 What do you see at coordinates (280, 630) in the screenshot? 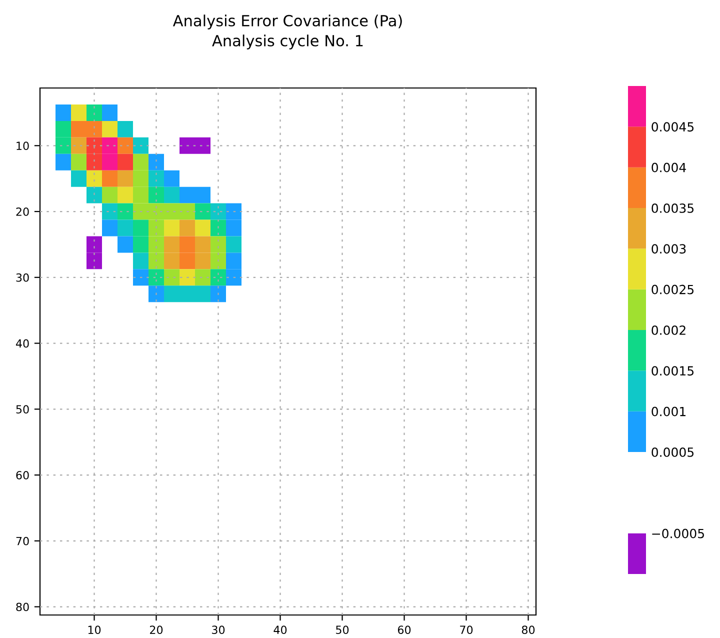
I see `x-tick-label: 40` at bounding box center [280, 630].